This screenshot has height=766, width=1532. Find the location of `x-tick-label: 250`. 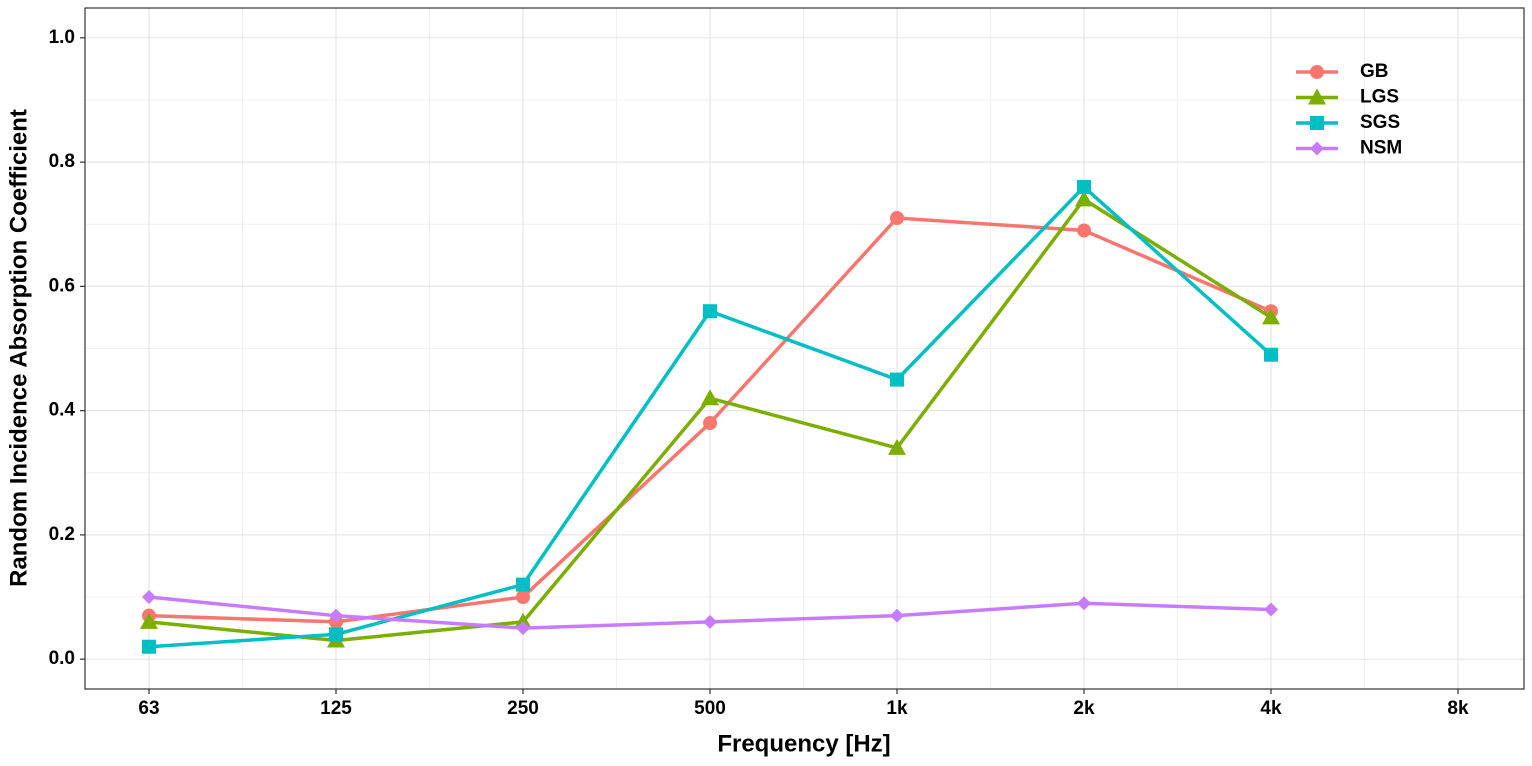

x-tick-label: 250 is located at coordinates (523, 708).